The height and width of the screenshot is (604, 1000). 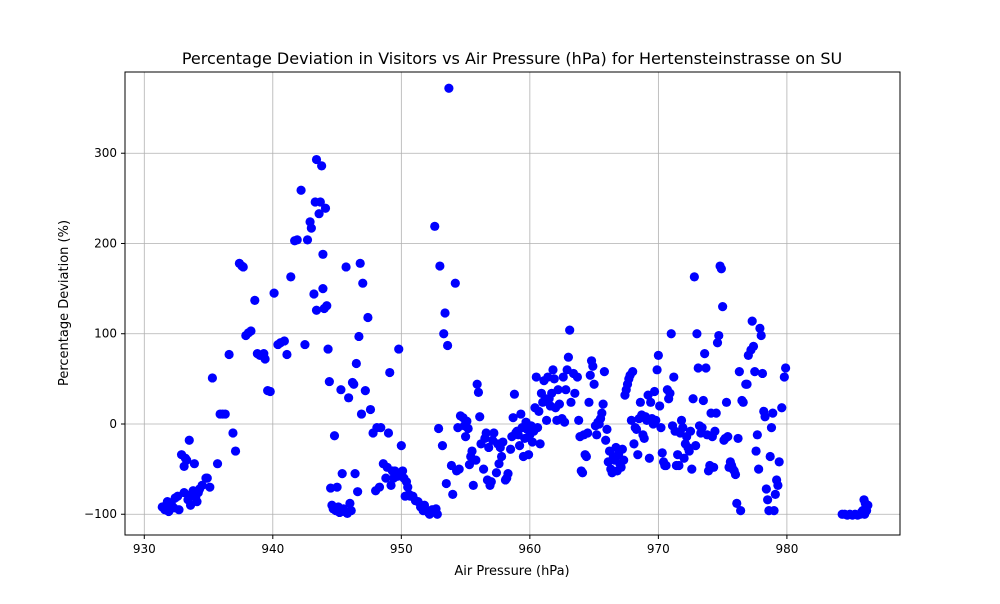 I want to click on x-tick-label: 950, so click(x=401, y=549).